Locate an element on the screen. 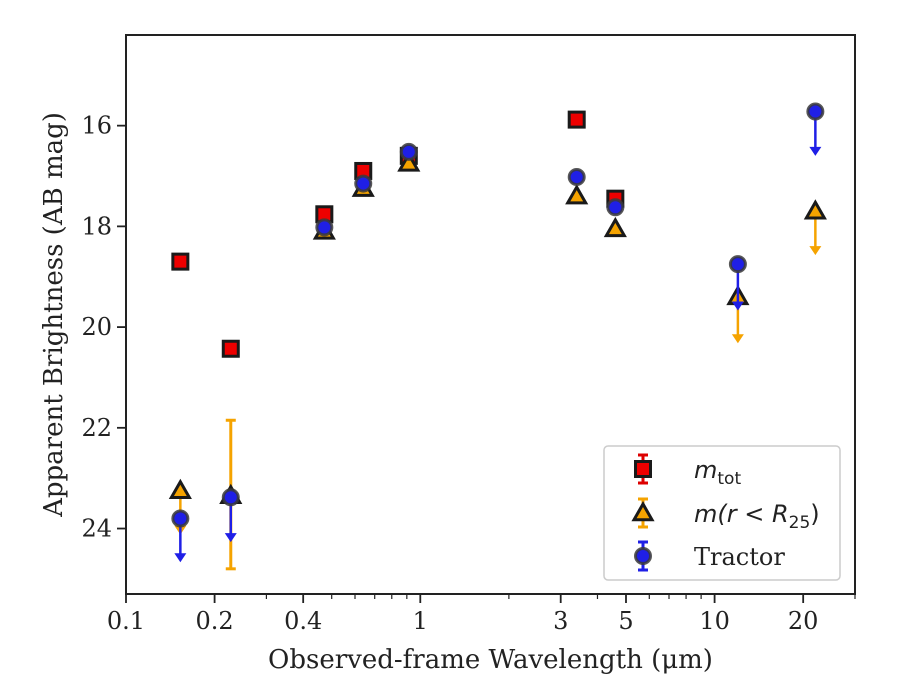 The height and width of the screenshot is (700, 900). legend-marker-tractor is located at coordinates (643, 556).